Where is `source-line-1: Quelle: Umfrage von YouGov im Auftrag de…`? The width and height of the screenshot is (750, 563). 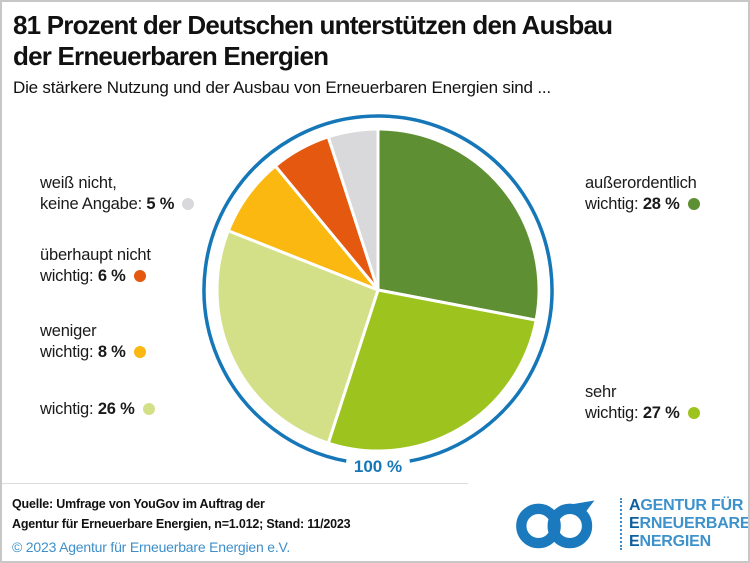 source-line-1: Quelle: Umfrage von YouGov im Auftrag de… is located at coordinates (138, 504).